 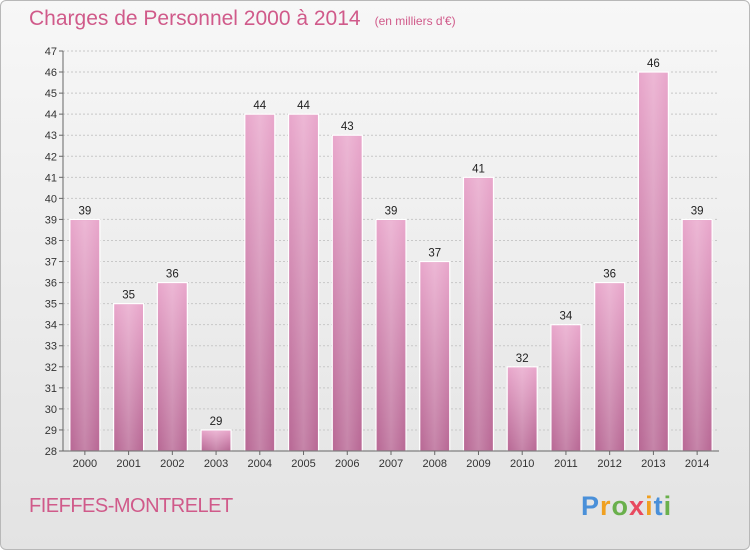 What do you see at coordinates (653, 464) in the screenshot?
I see `x-tick-label-2013: 2013` at bounding box center [653, 464].